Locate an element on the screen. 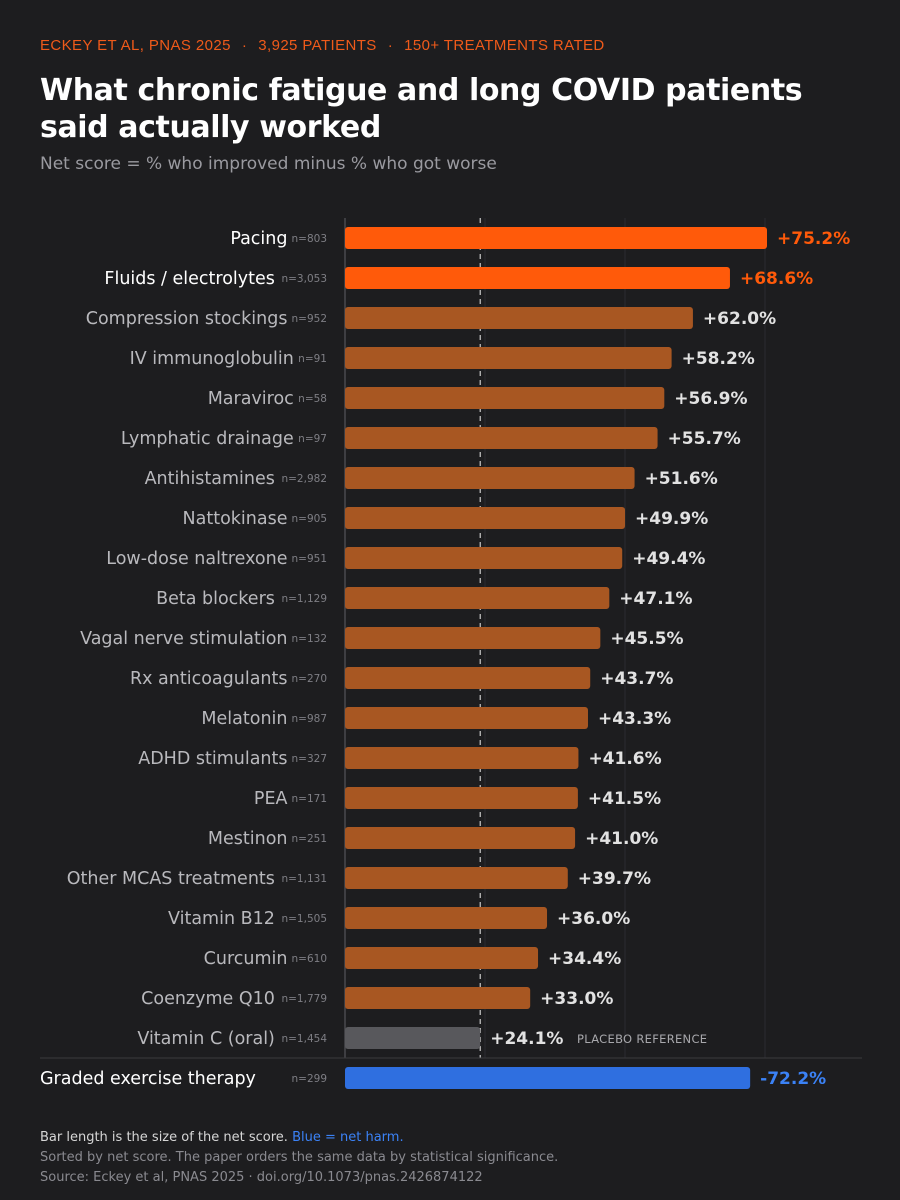 The image size is (900, 1200). data-label: +49.9% is located at coordinates (671, 519).